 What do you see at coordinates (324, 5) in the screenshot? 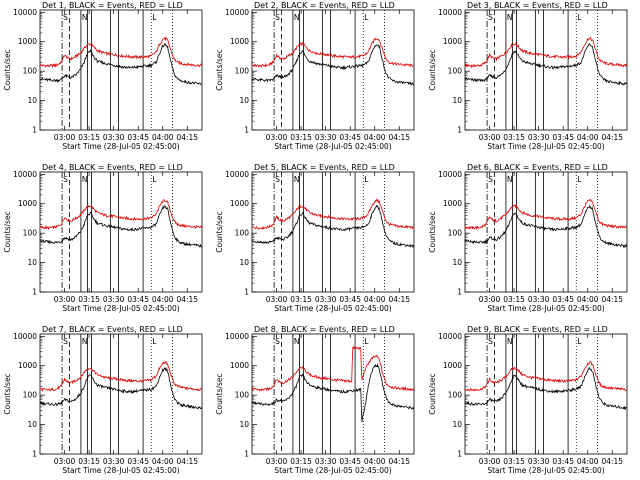
I see `panel-title: Det 2, BLACK = Events, RED = LLD` at bounding box center [324, 5].